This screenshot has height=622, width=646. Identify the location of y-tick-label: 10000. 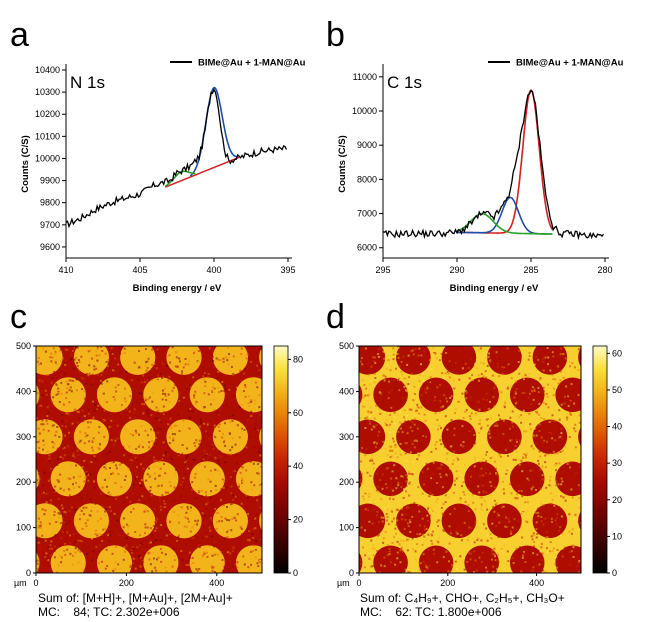
(364, 111).